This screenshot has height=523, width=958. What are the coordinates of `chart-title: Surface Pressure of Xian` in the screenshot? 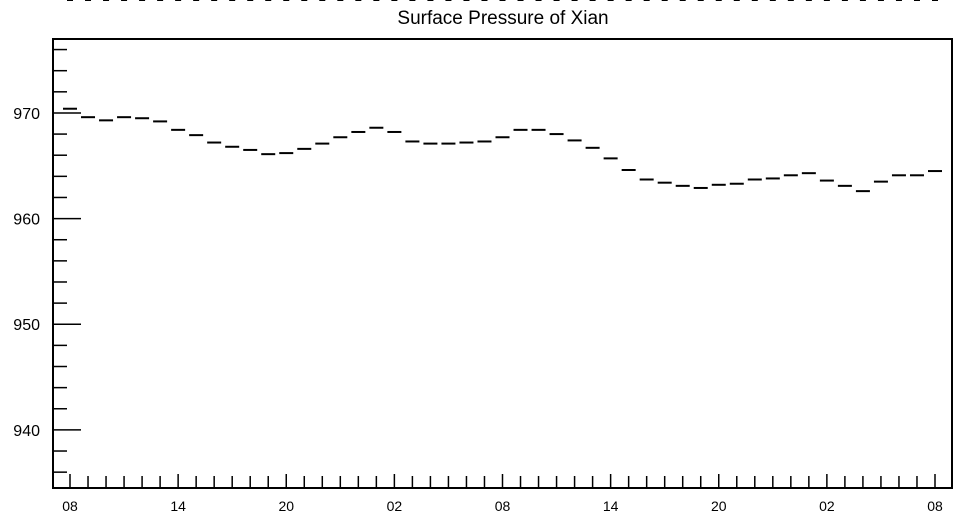 It's located at (502, 18).